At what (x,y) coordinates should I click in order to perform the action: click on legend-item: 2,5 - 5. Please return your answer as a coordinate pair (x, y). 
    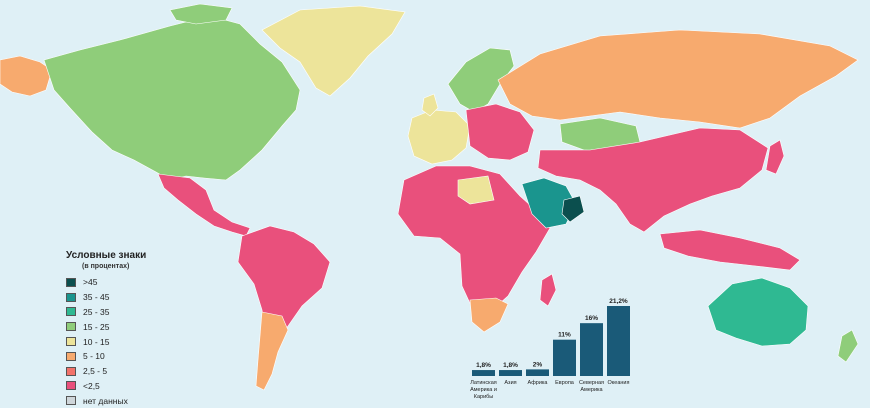
    Looking at the image, I should click on (126, 371).